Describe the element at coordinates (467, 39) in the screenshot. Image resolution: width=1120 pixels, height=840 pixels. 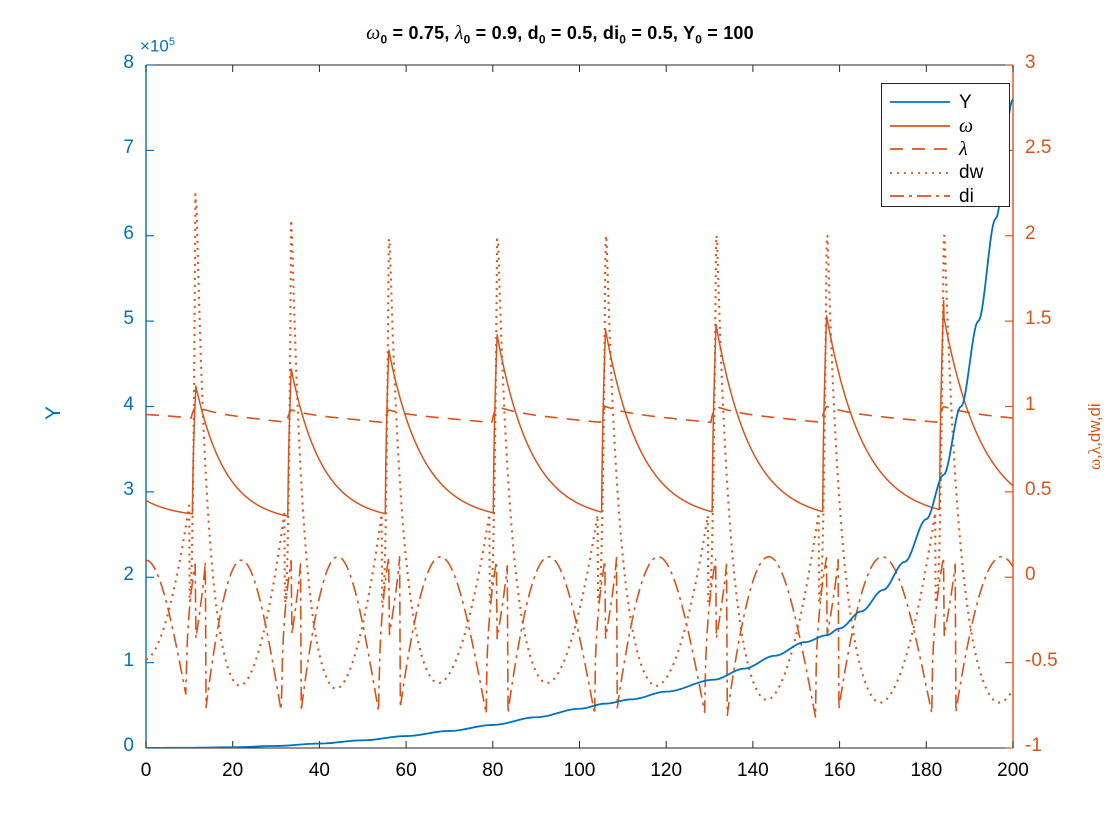
I see `title-sub-0b: 0` at that location.